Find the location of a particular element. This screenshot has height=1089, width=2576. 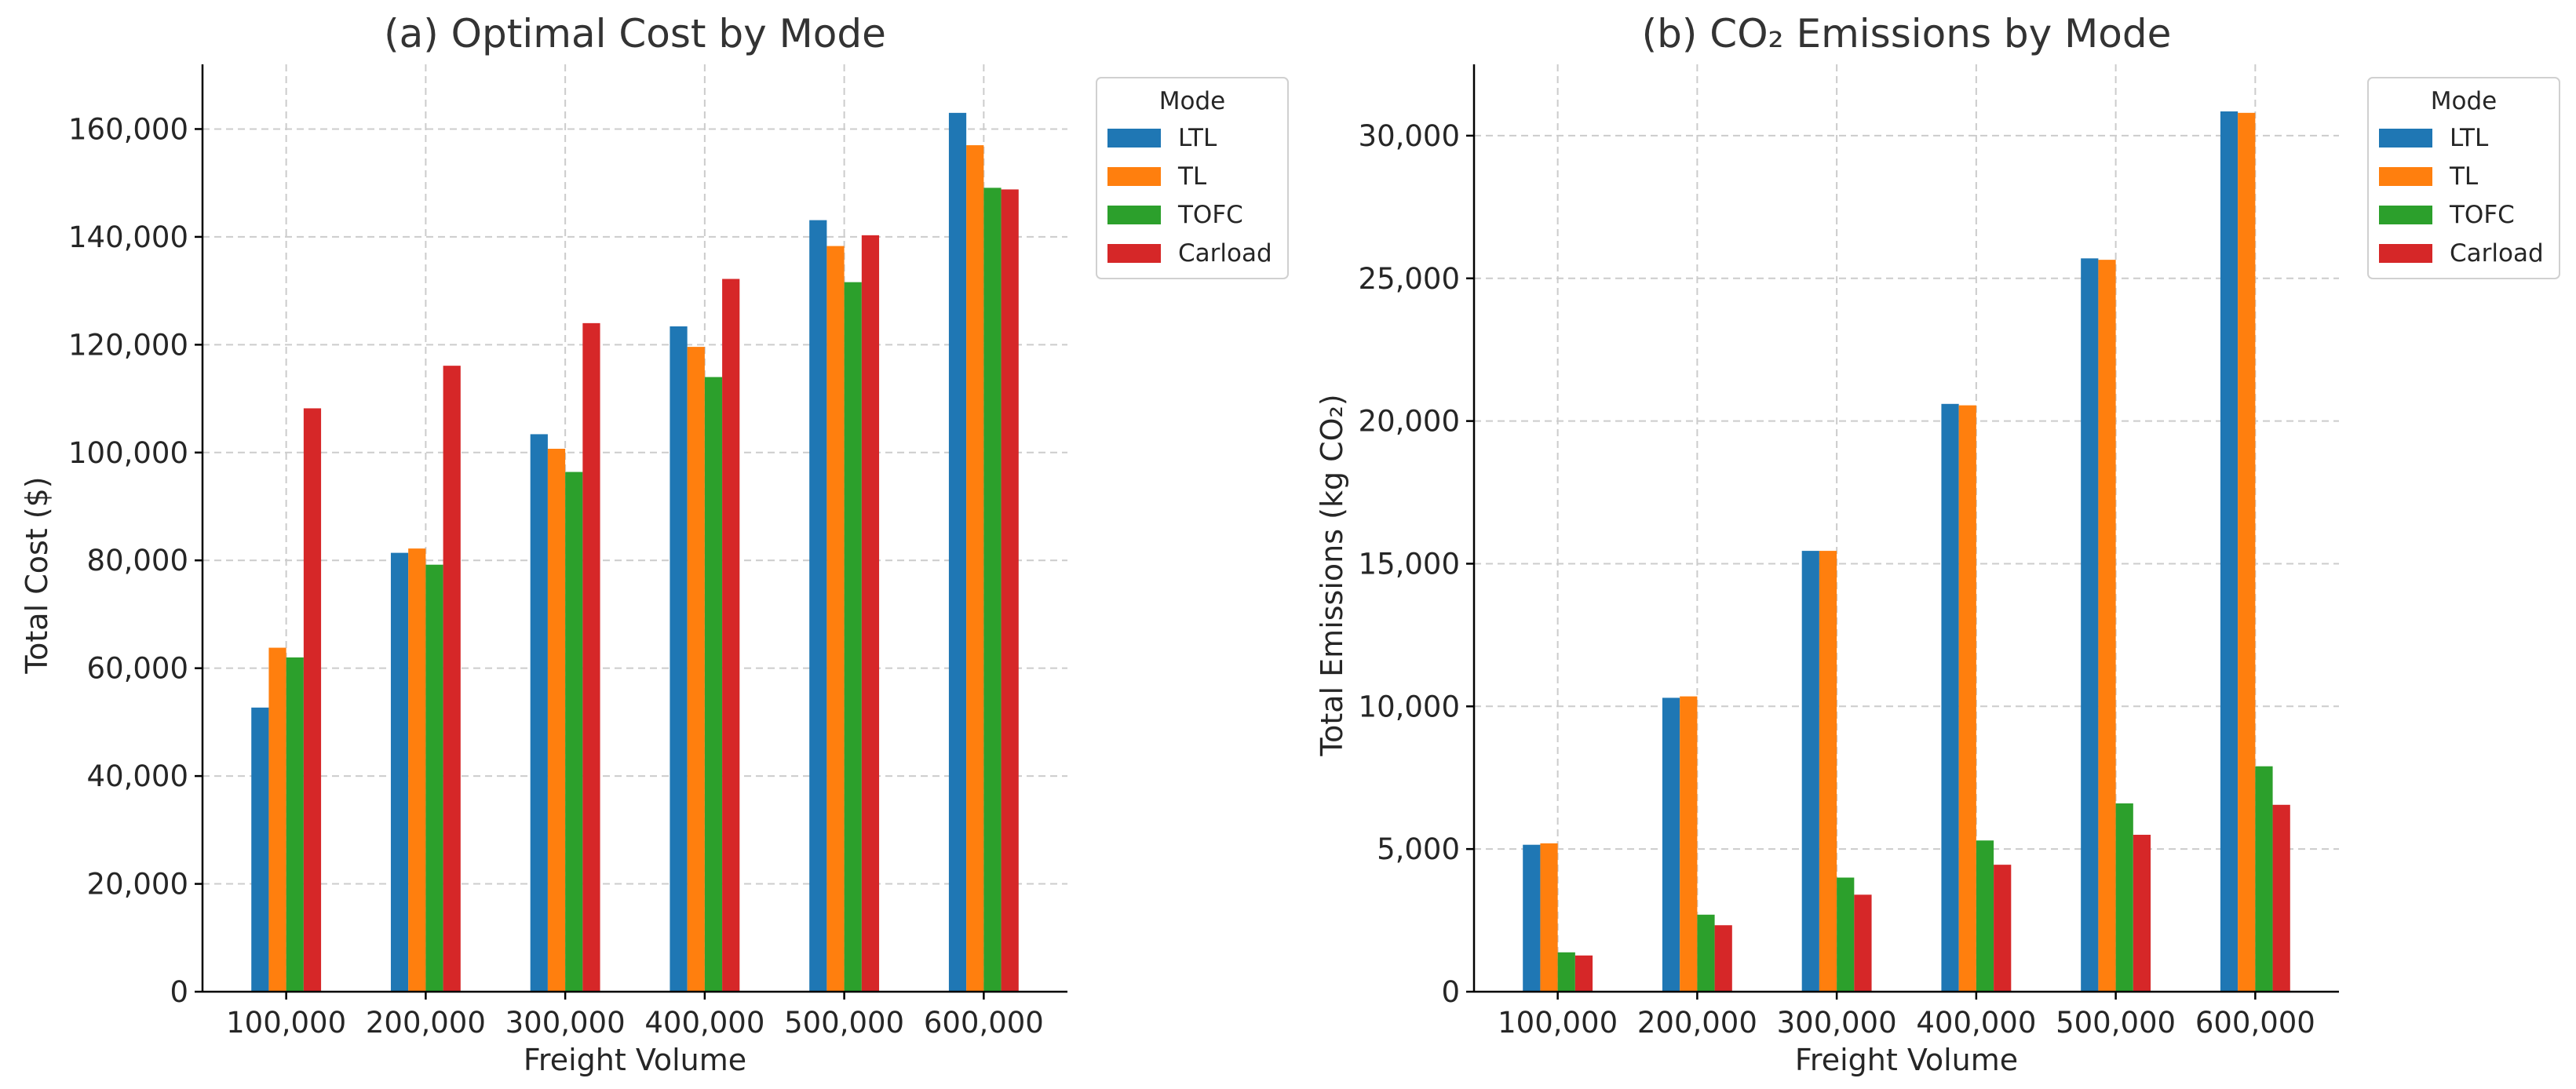

cost-y-tick-label: 140,000 is located at coordinates (128, 237).